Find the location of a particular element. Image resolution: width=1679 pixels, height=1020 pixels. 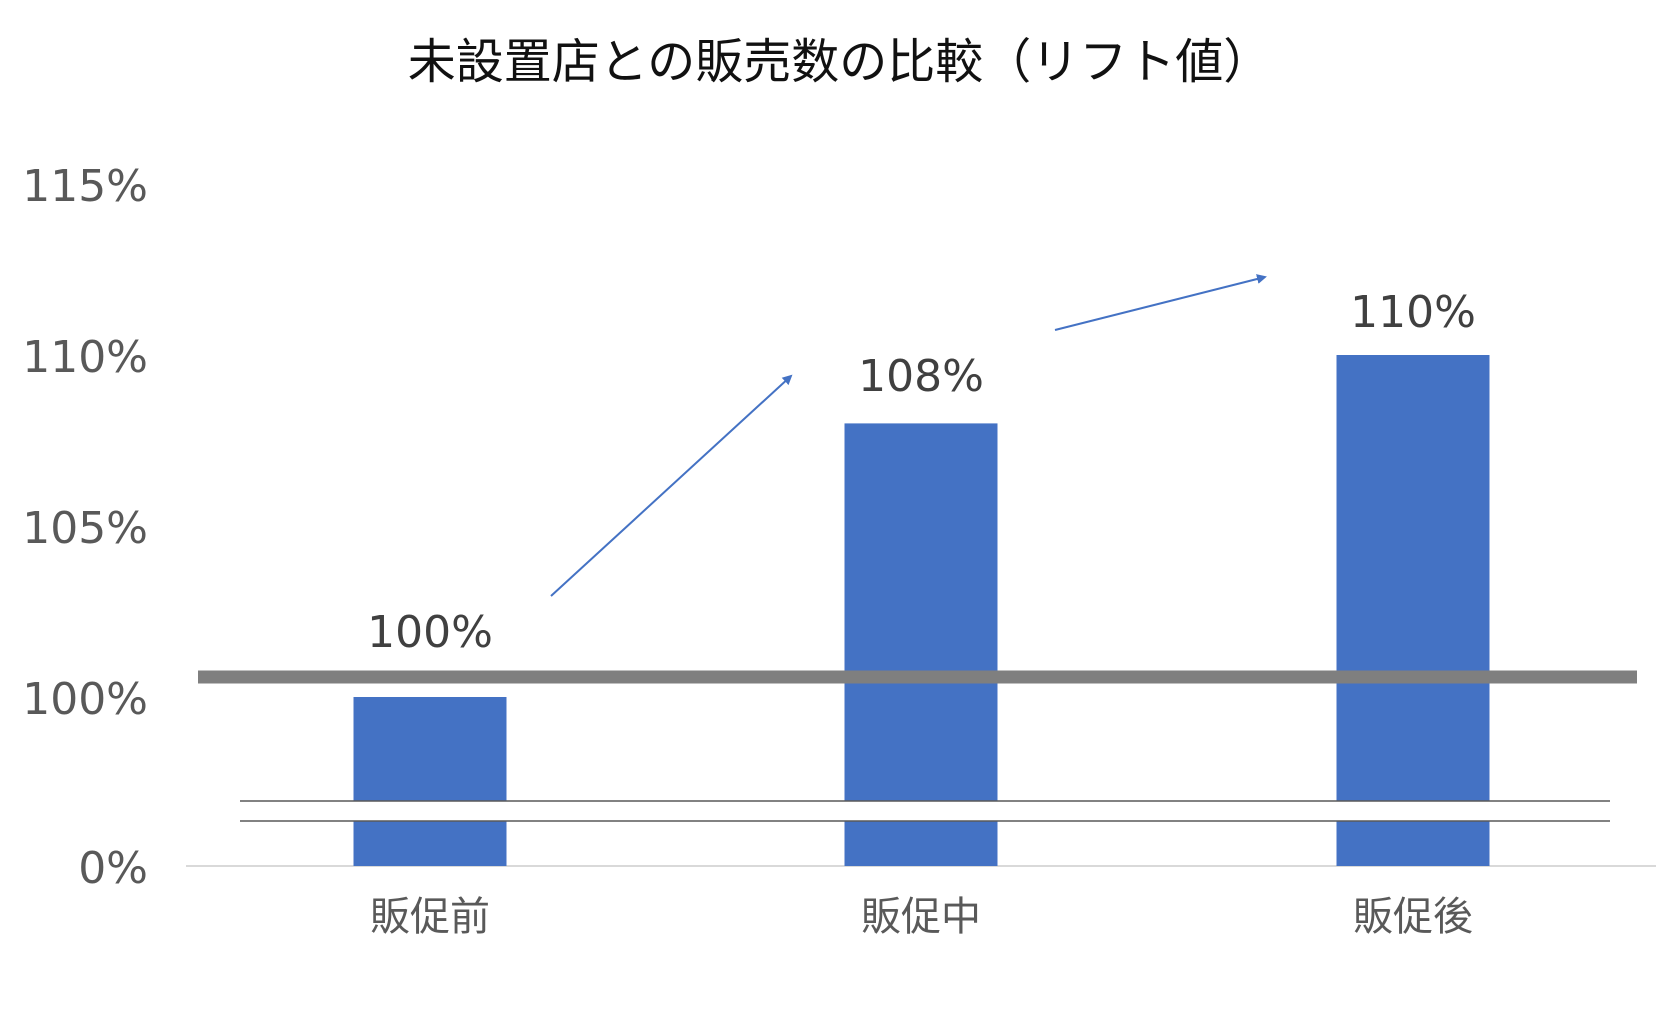

y-tick-label: 115% is located at coordinates (85, 186).